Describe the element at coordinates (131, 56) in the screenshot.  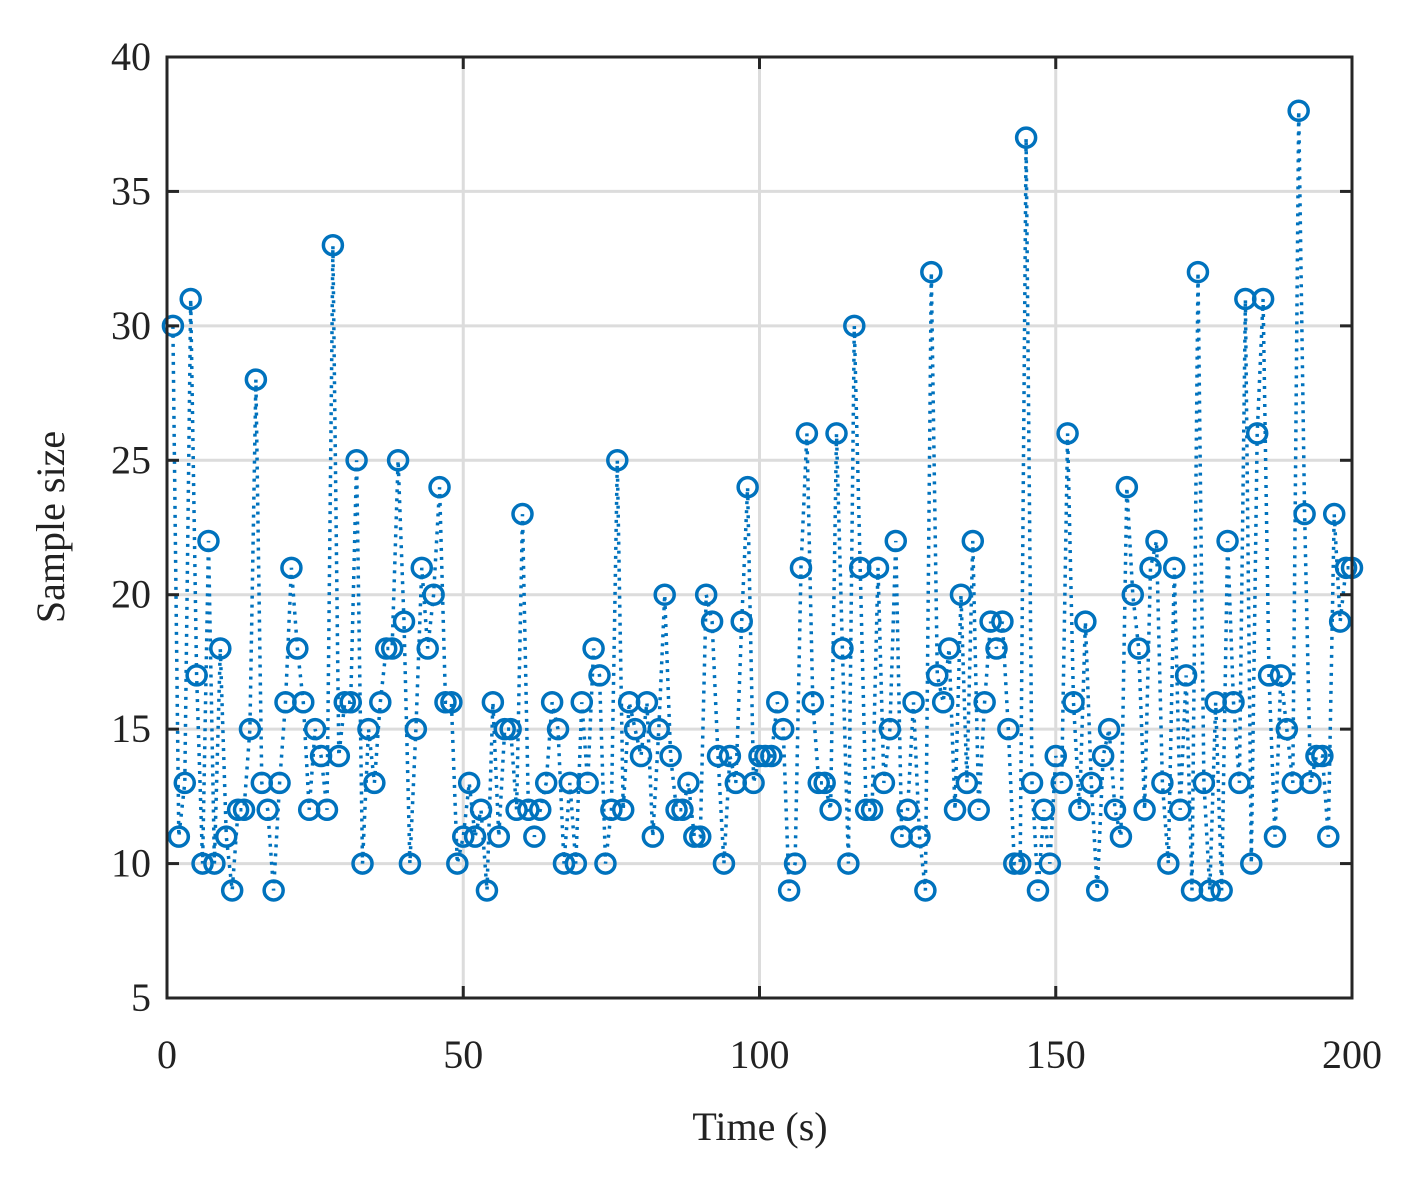
I see `y-tick-label: 40` at that location.